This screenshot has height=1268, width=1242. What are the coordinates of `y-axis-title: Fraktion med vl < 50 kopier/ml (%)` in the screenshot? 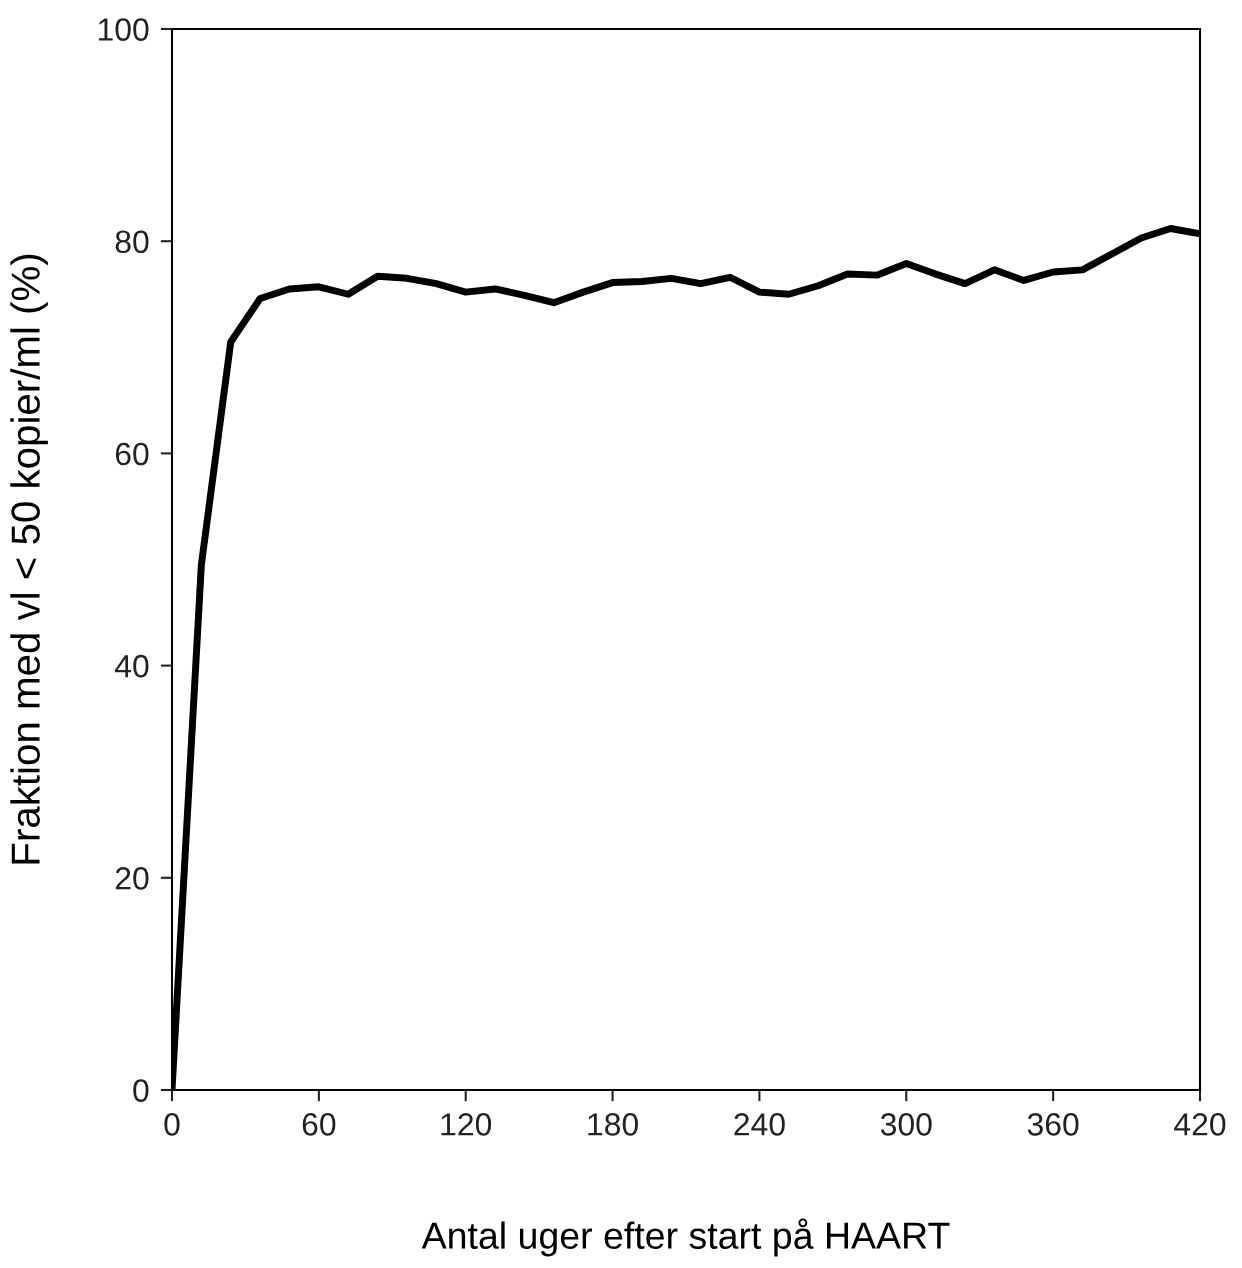 It's located at (29, 559).